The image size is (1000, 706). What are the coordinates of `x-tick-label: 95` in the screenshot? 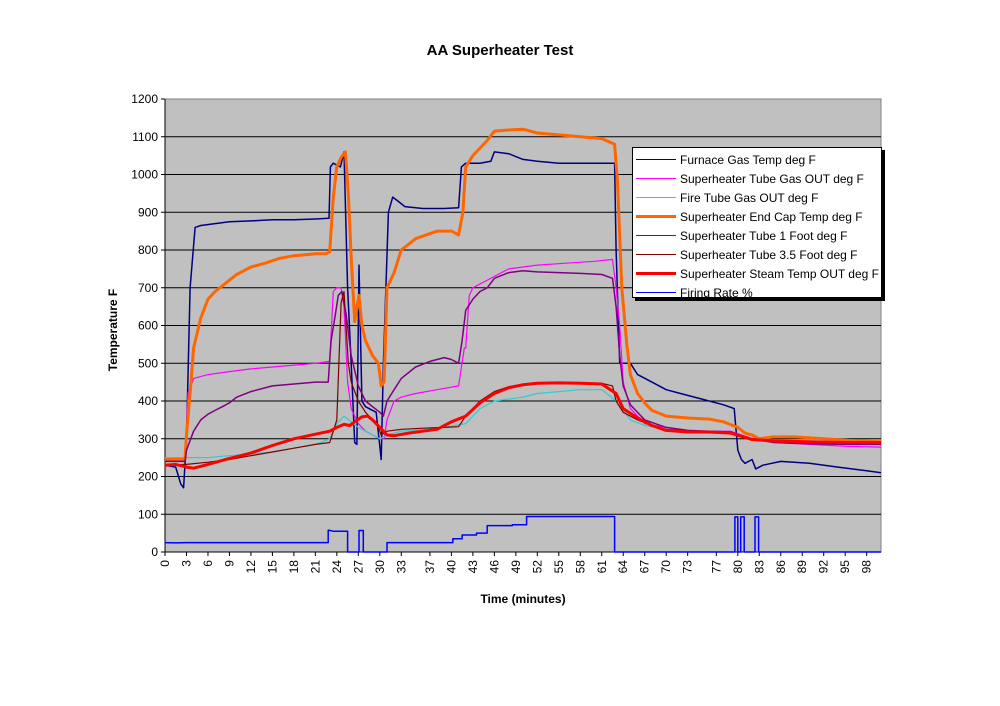 It's located at (845, 567).